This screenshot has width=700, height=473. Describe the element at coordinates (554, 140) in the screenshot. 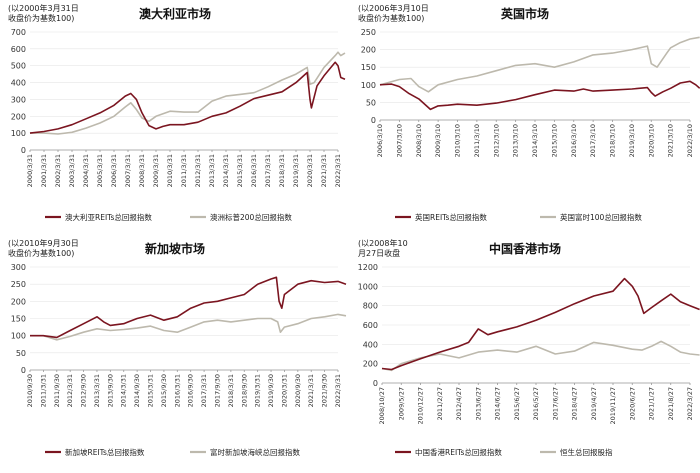

I see `x-tick-label: 2015/3/10` at that location.